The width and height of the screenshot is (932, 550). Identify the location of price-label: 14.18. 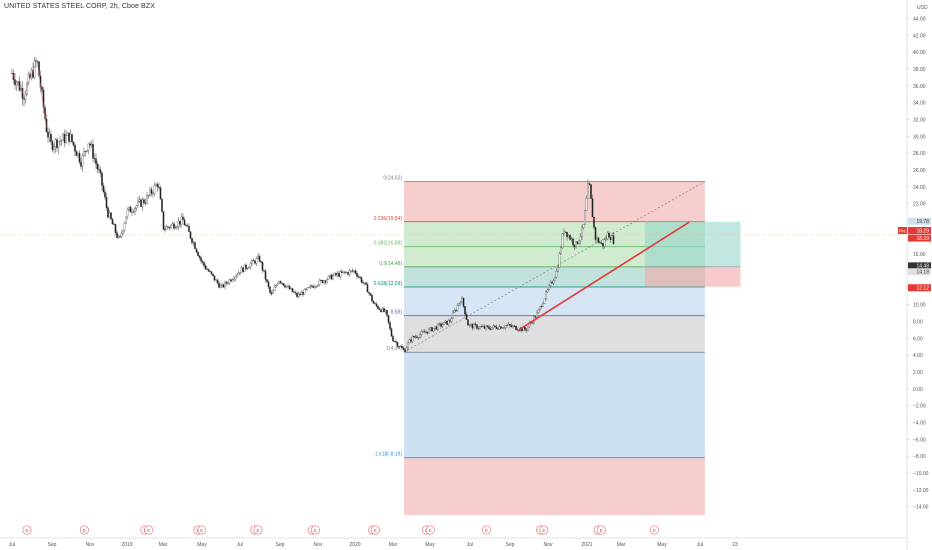
(922, 273).